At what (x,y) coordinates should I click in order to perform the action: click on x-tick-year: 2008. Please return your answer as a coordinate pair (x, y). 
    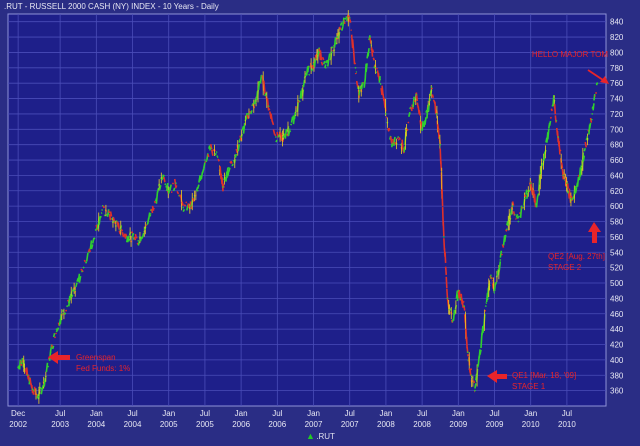
    Looking at the image, I should click on (386, 424).